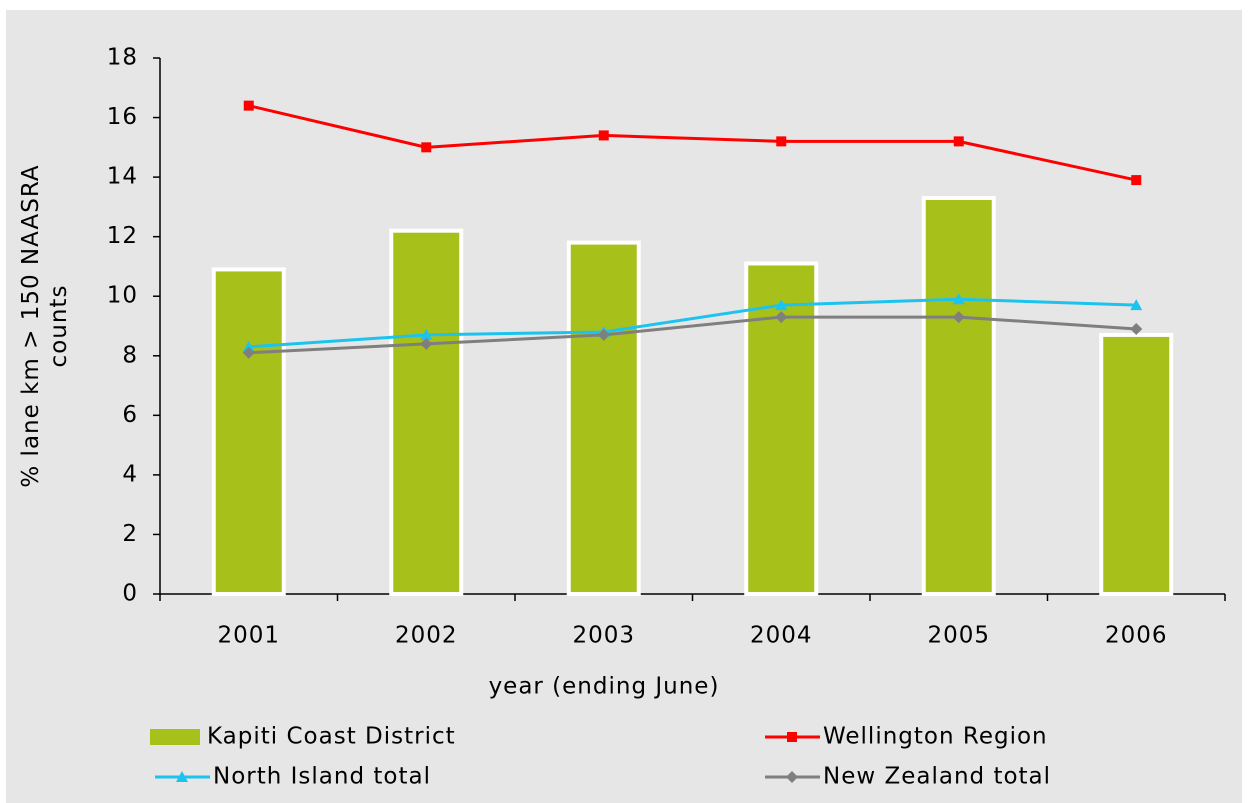 The width and height of the screenshot is (1248, 803). What do you see at coordinates (130, 594) in the screenshot?
I see `y-tick-label: 0` at bounding box center [130, 594].